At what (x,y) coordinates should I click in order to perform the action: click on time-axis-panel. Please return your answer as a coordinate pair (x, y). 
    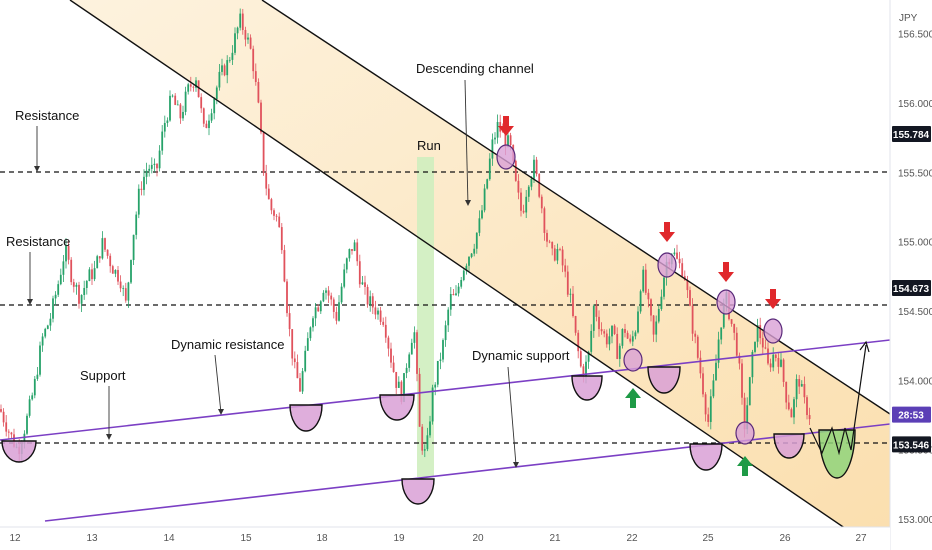
    Looking at the image, I should click on (445, 538).